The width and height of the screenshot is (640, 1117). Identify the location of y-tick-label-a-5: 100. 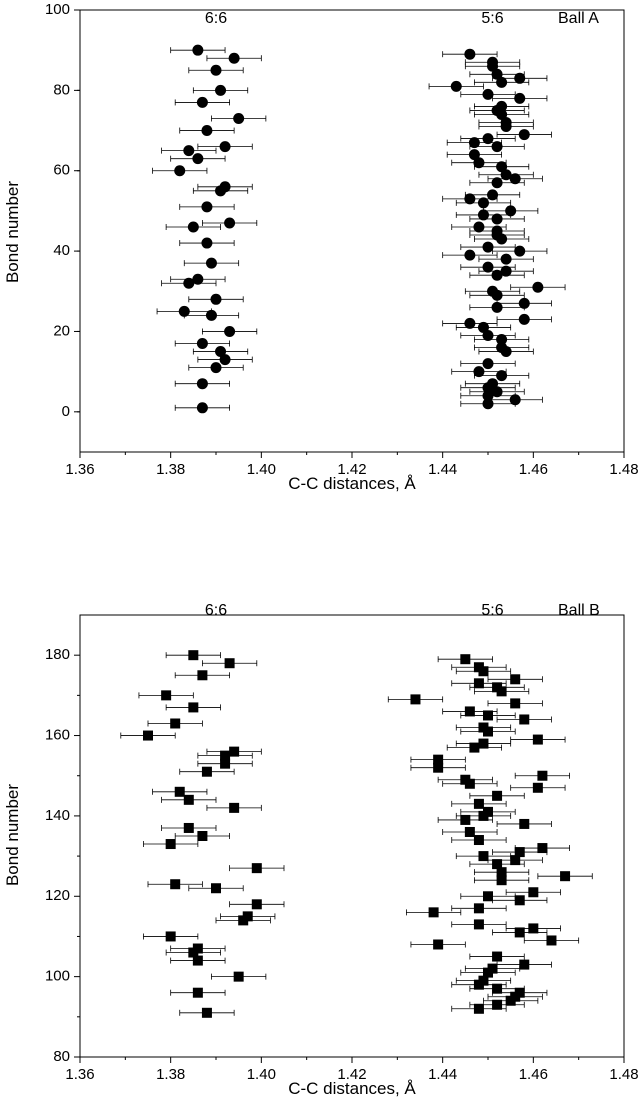
(57, 9).